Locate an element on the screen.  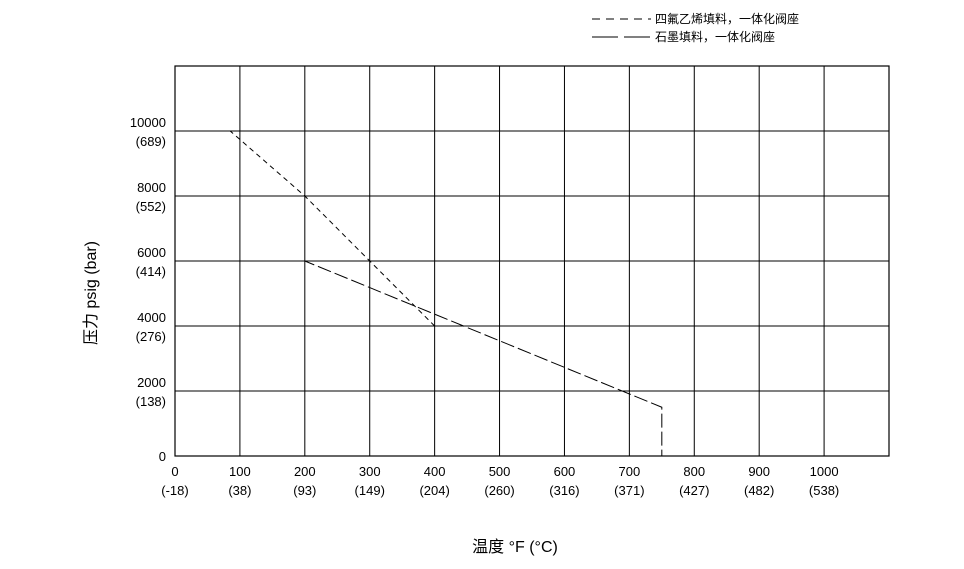
y-tick-sublabel: (414) is located at coordinates (151, 271).